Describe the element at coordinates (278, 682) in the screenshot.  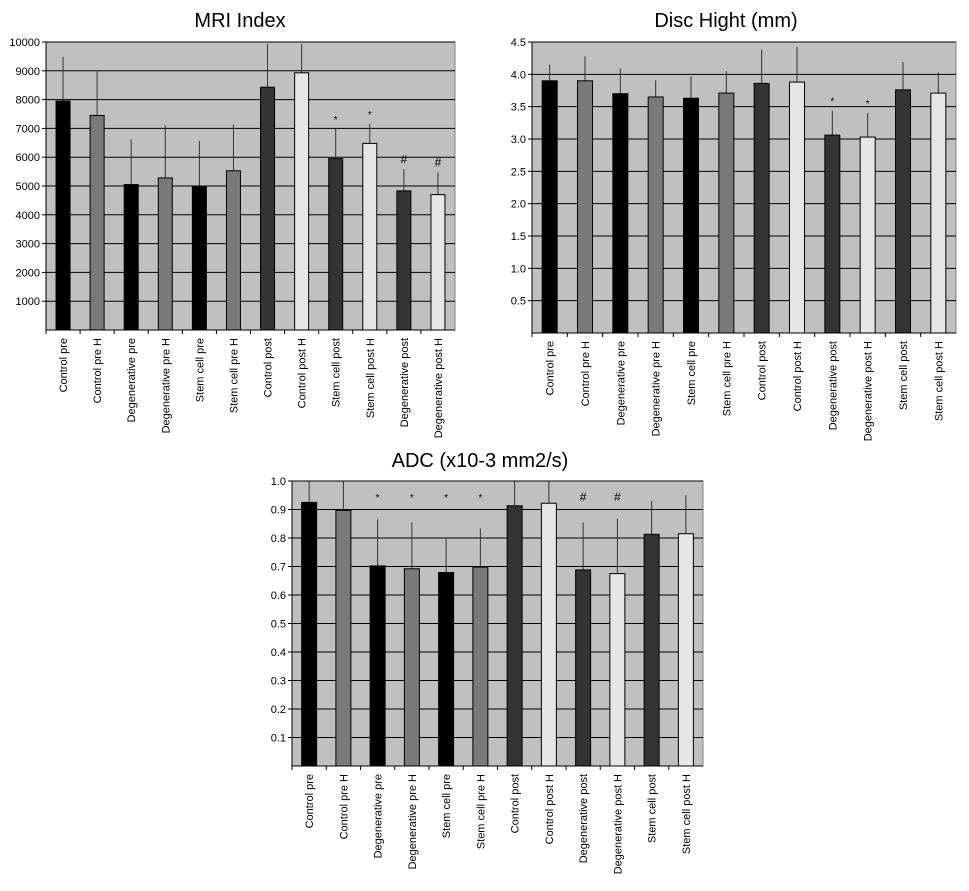
I see `y-tick-label: 0.3` at that location.